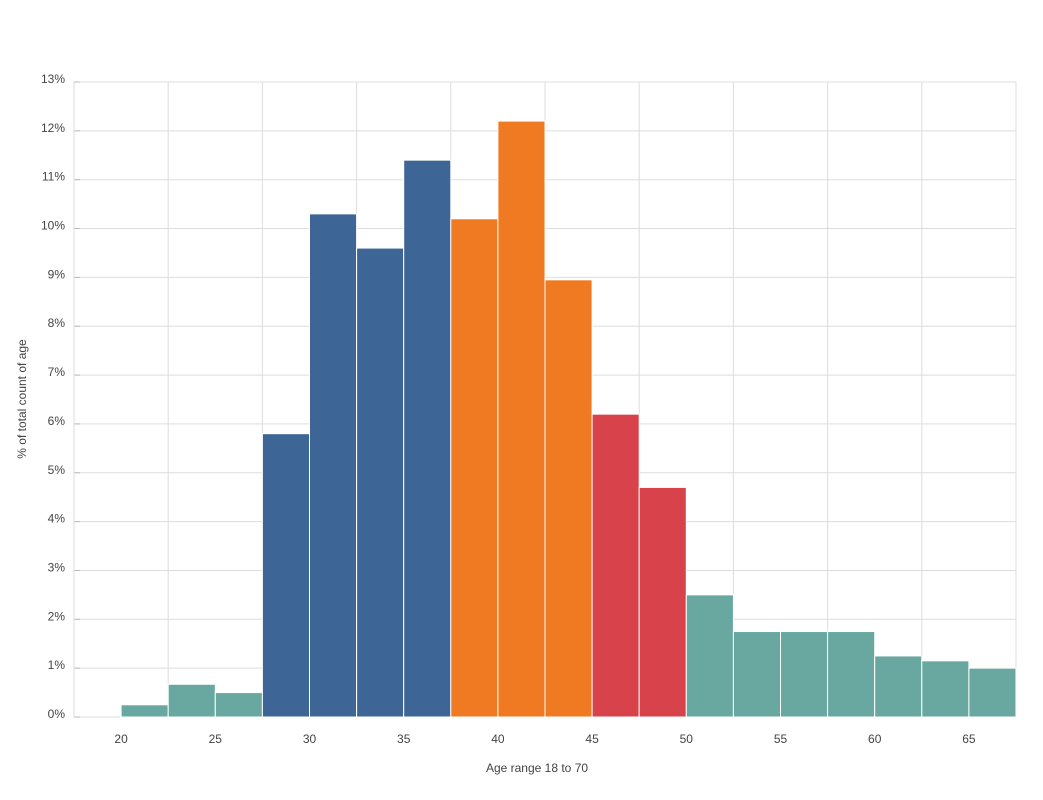 The height and width of the screenshot is (800, 1043). What do you see at coordinates (57, 274) in the screenshot?
I see `y-tick-label: 9%` at bounding box center [57, 274].